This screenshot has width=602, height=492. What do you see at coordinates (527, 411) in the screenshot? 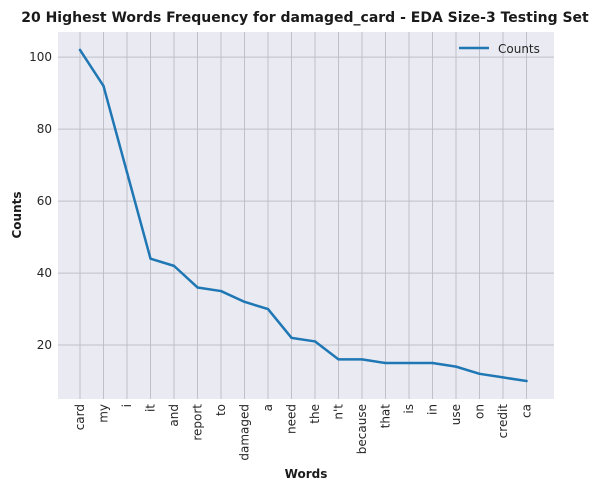
I see `x-tick-label: ca` at bounding box center [527, 411].